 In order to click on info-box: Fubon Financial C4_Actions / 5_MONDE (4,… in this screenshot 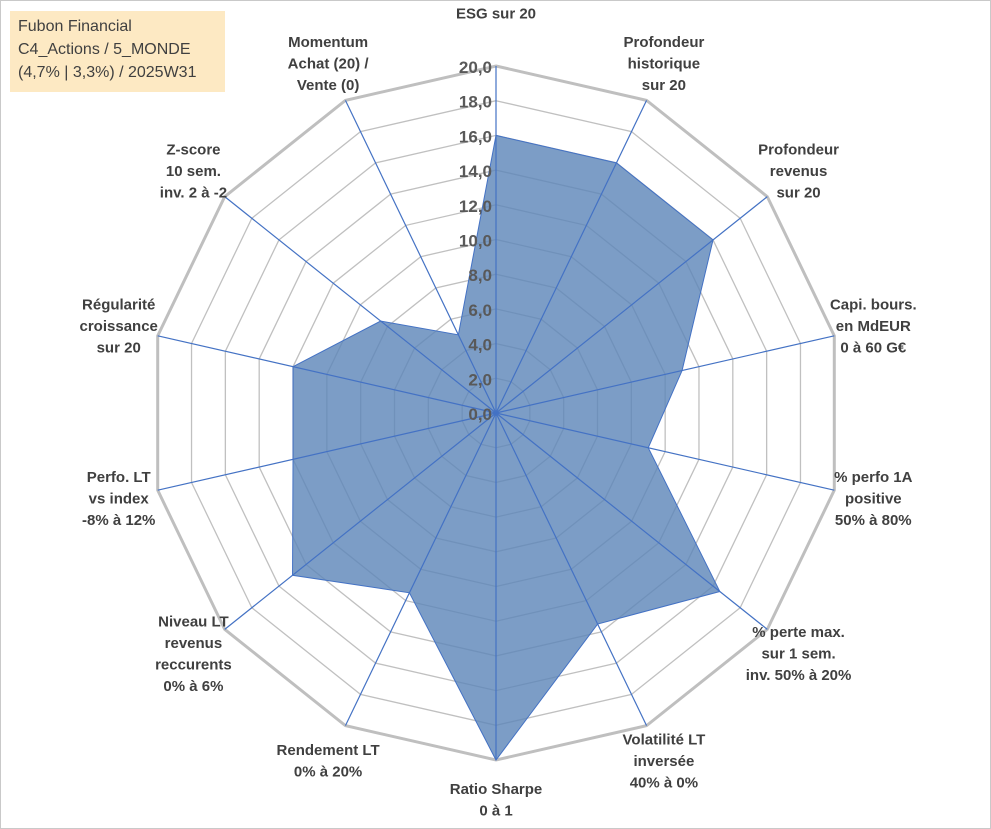, I will do `click(117, 51)`.